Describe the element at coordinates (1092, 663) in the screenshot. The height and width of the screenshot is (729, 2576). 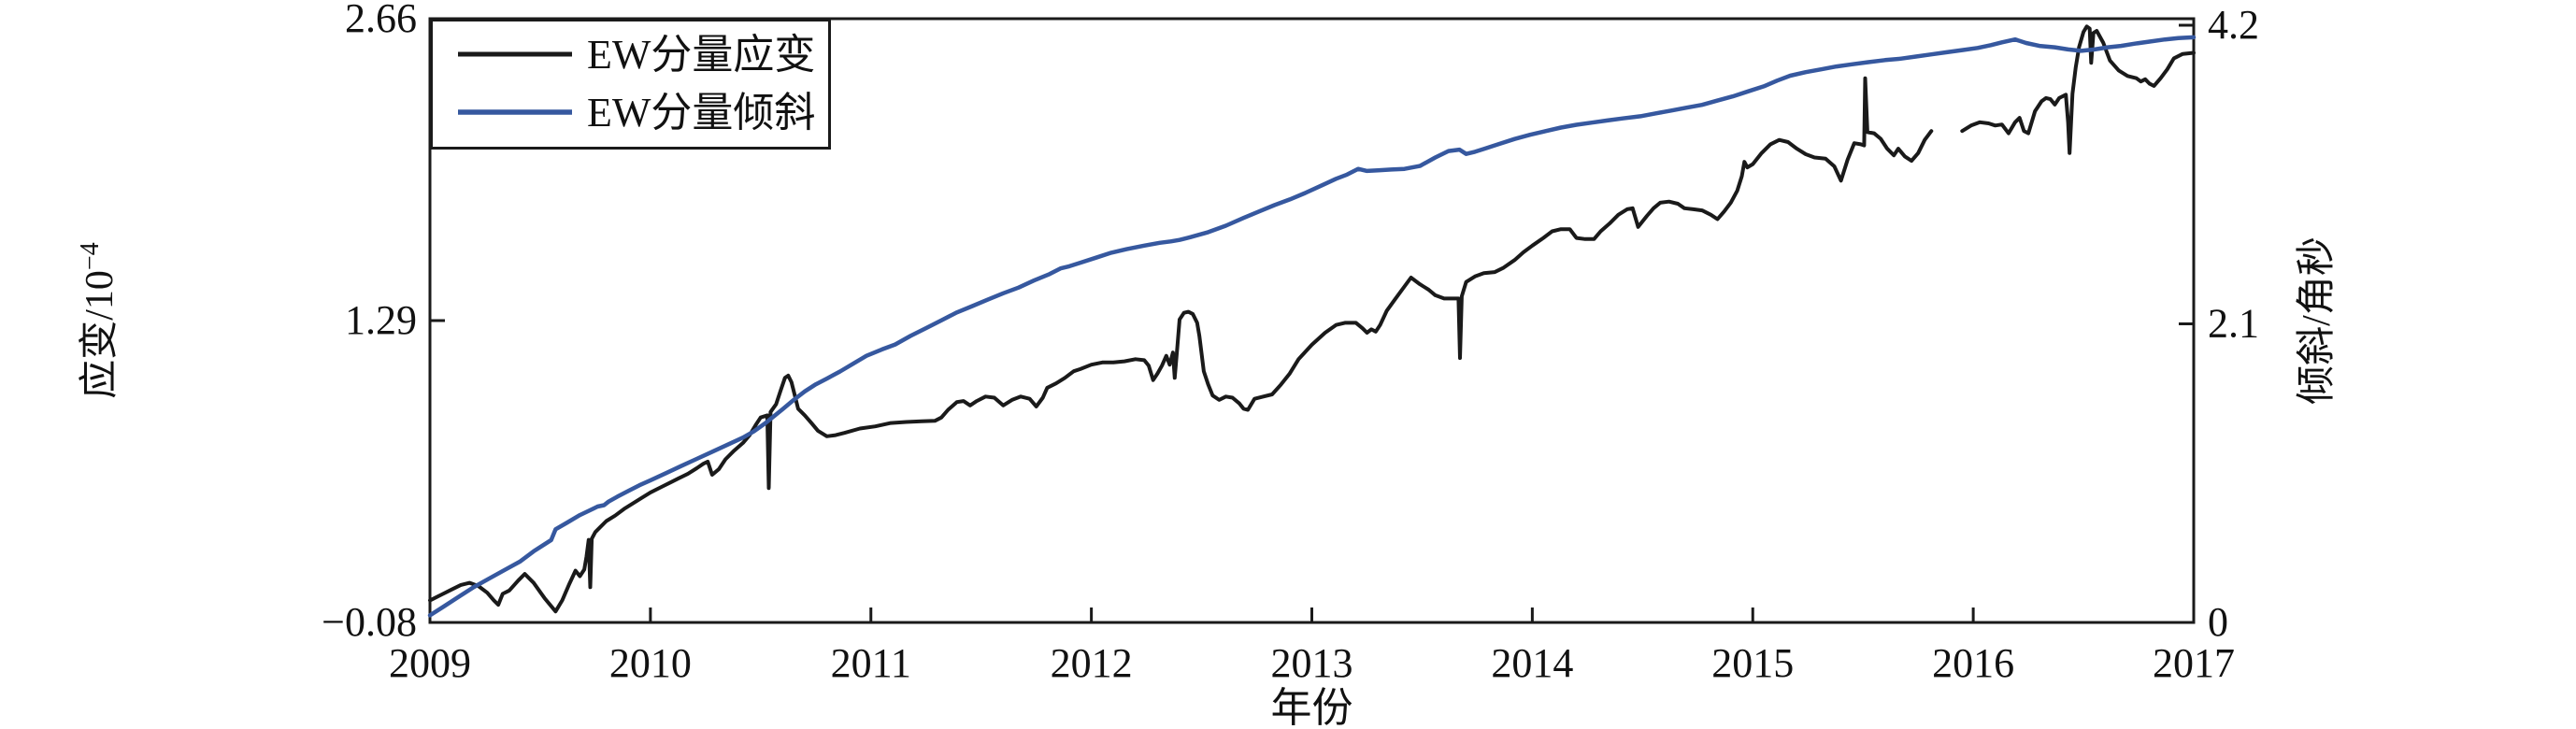
I see `x-tick-label-2012: 2012` at that location.